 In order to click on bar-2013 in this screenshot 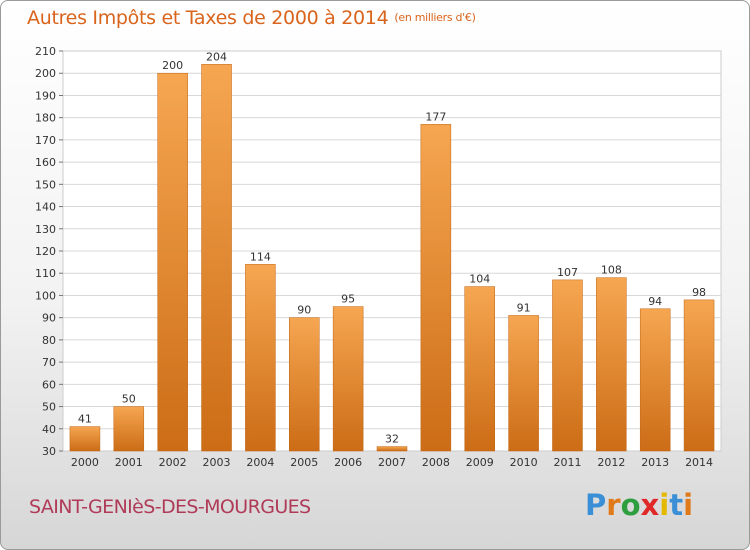, I will do `click(655, 380)`.